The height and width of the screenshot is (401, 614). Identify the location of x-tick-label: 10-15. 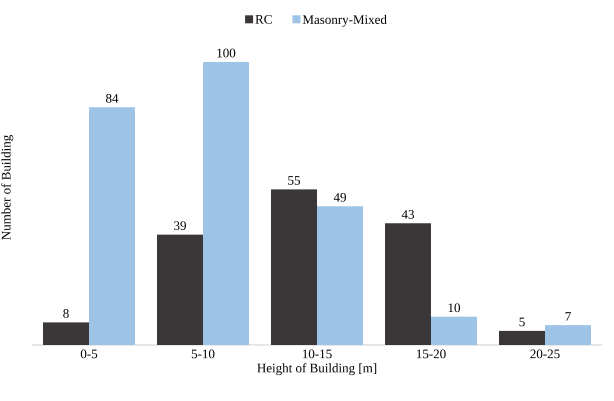
(317, 354).